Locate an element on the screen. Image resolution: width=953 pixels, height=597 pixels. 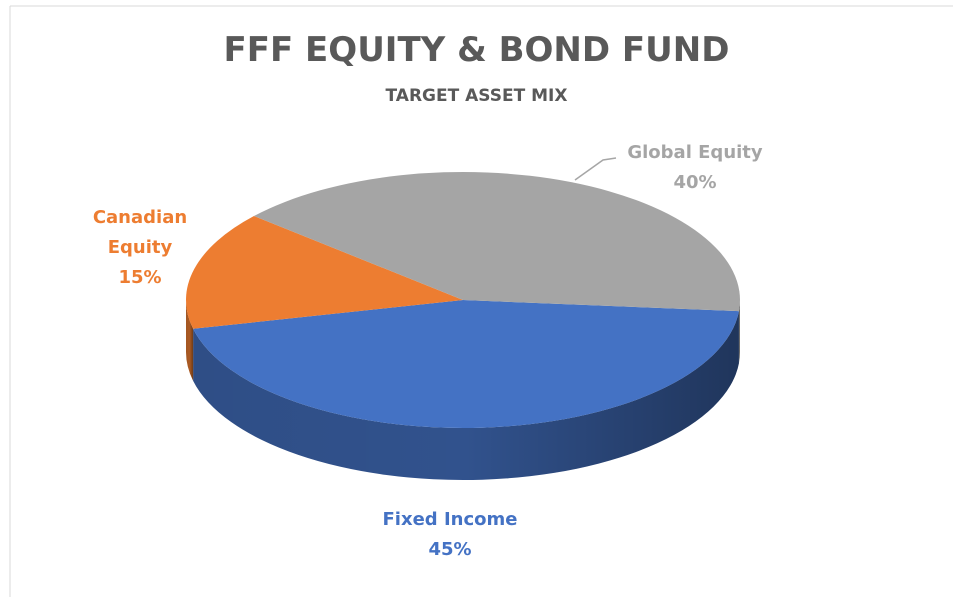
chart-subtitle: TARGET ASSET MIX is located at coordinates (476, 96).